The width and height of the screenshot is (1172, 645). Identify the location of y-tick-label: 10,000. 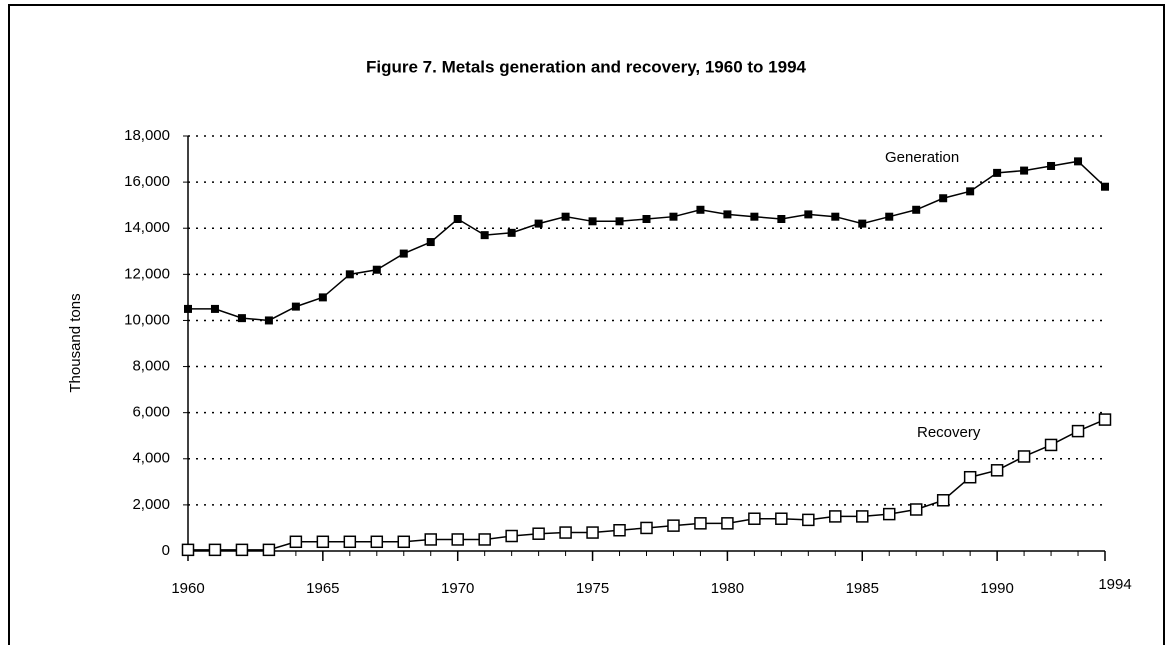
(147, 319).